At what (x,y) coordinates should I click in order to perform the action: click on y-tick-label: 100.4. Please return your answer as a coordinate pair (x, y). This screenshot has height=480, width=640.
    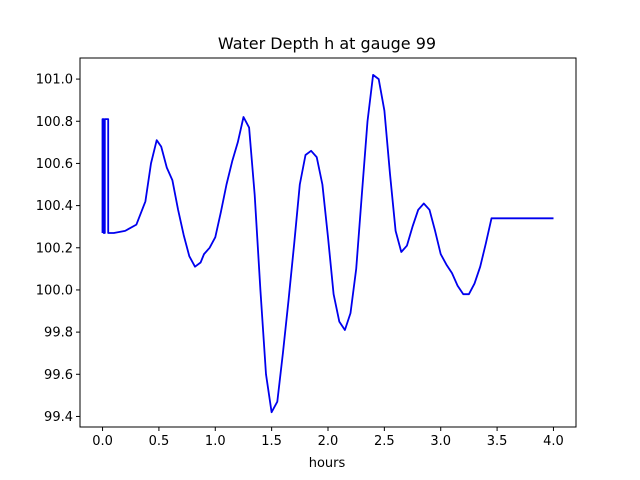
    Looking at the image, I should click on (54, 206).